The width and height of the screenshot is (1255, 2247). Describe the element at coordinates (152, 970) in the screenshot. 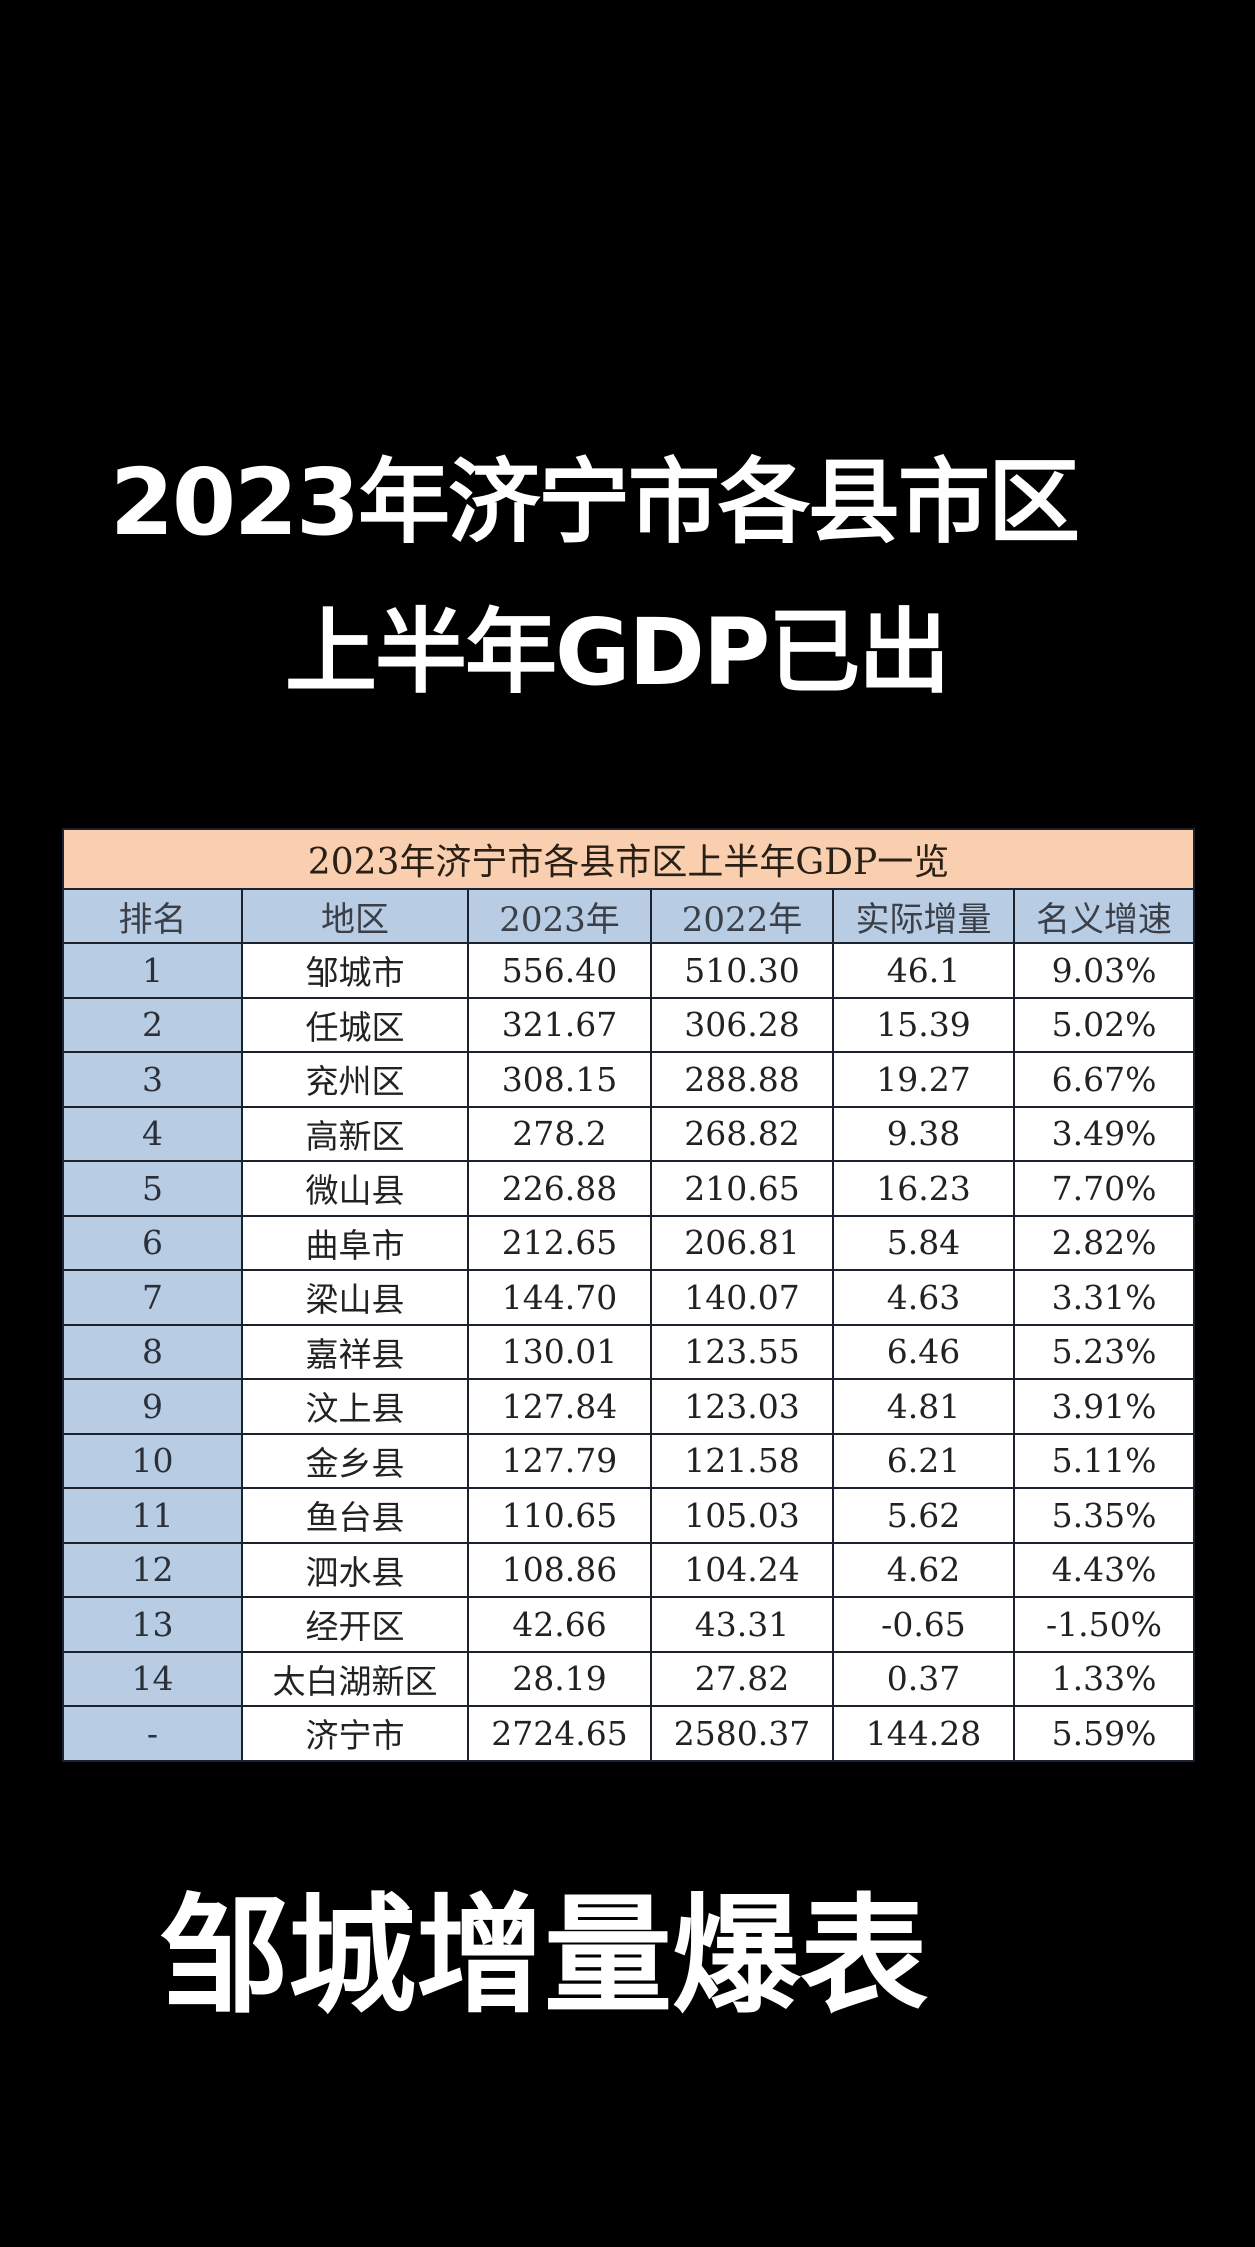

I see `cell-rank: 1` at that location.